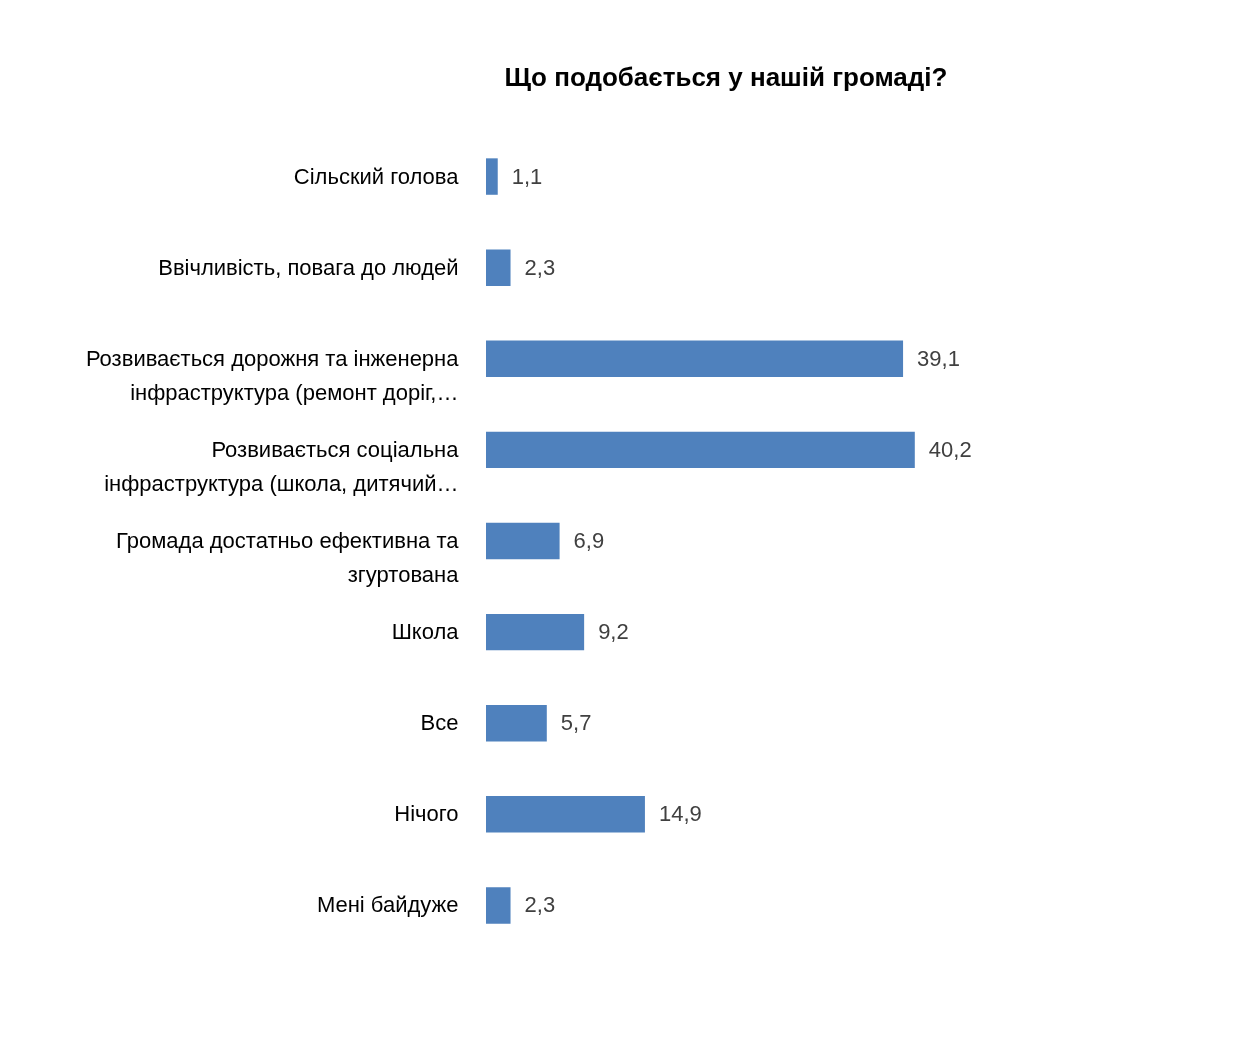 The height and width of the screenshot is (1057, 1245). What do you see at coordinates (288, 557) in the screenshot?
I see `y-tick-label: Громада достатньо ефективна та згуртована` at bounding box center [288, 557].